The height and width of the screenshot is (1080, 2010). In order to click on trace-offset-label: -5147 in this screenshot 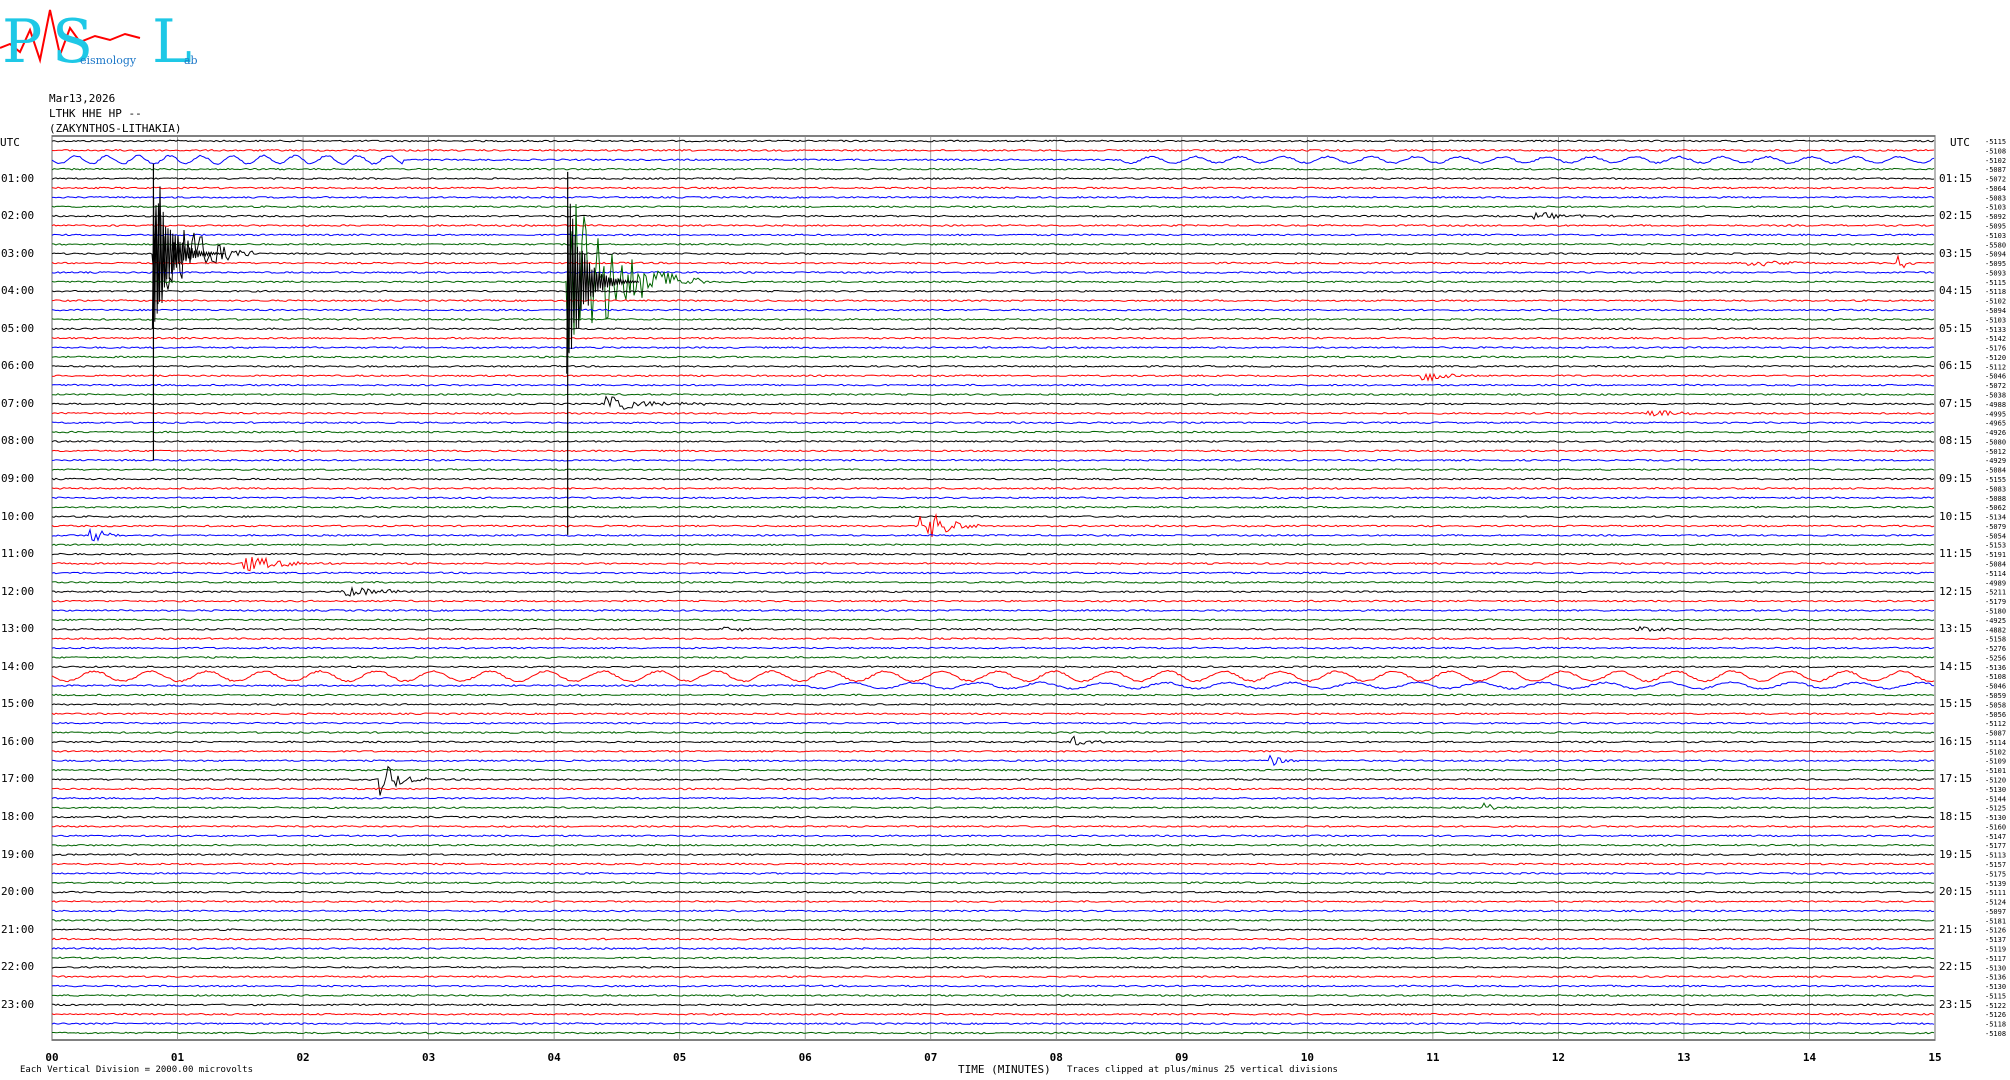, I will do `click(1995, 837)`.